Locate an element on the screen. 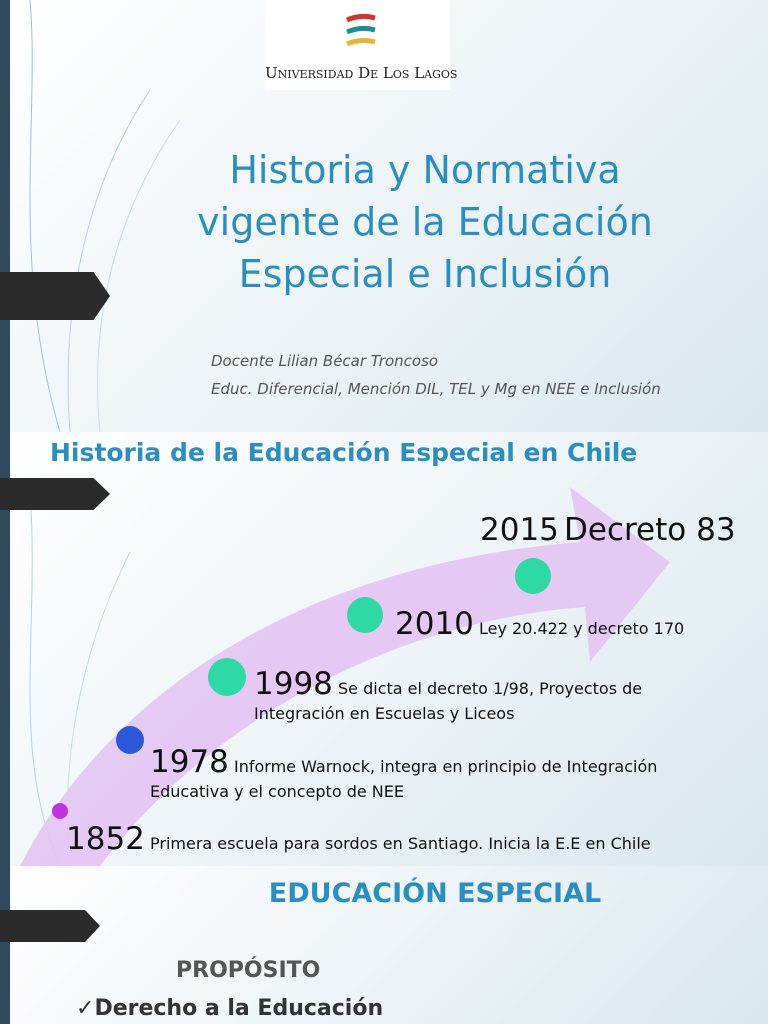  decoration is located at coordinates (105, 216).